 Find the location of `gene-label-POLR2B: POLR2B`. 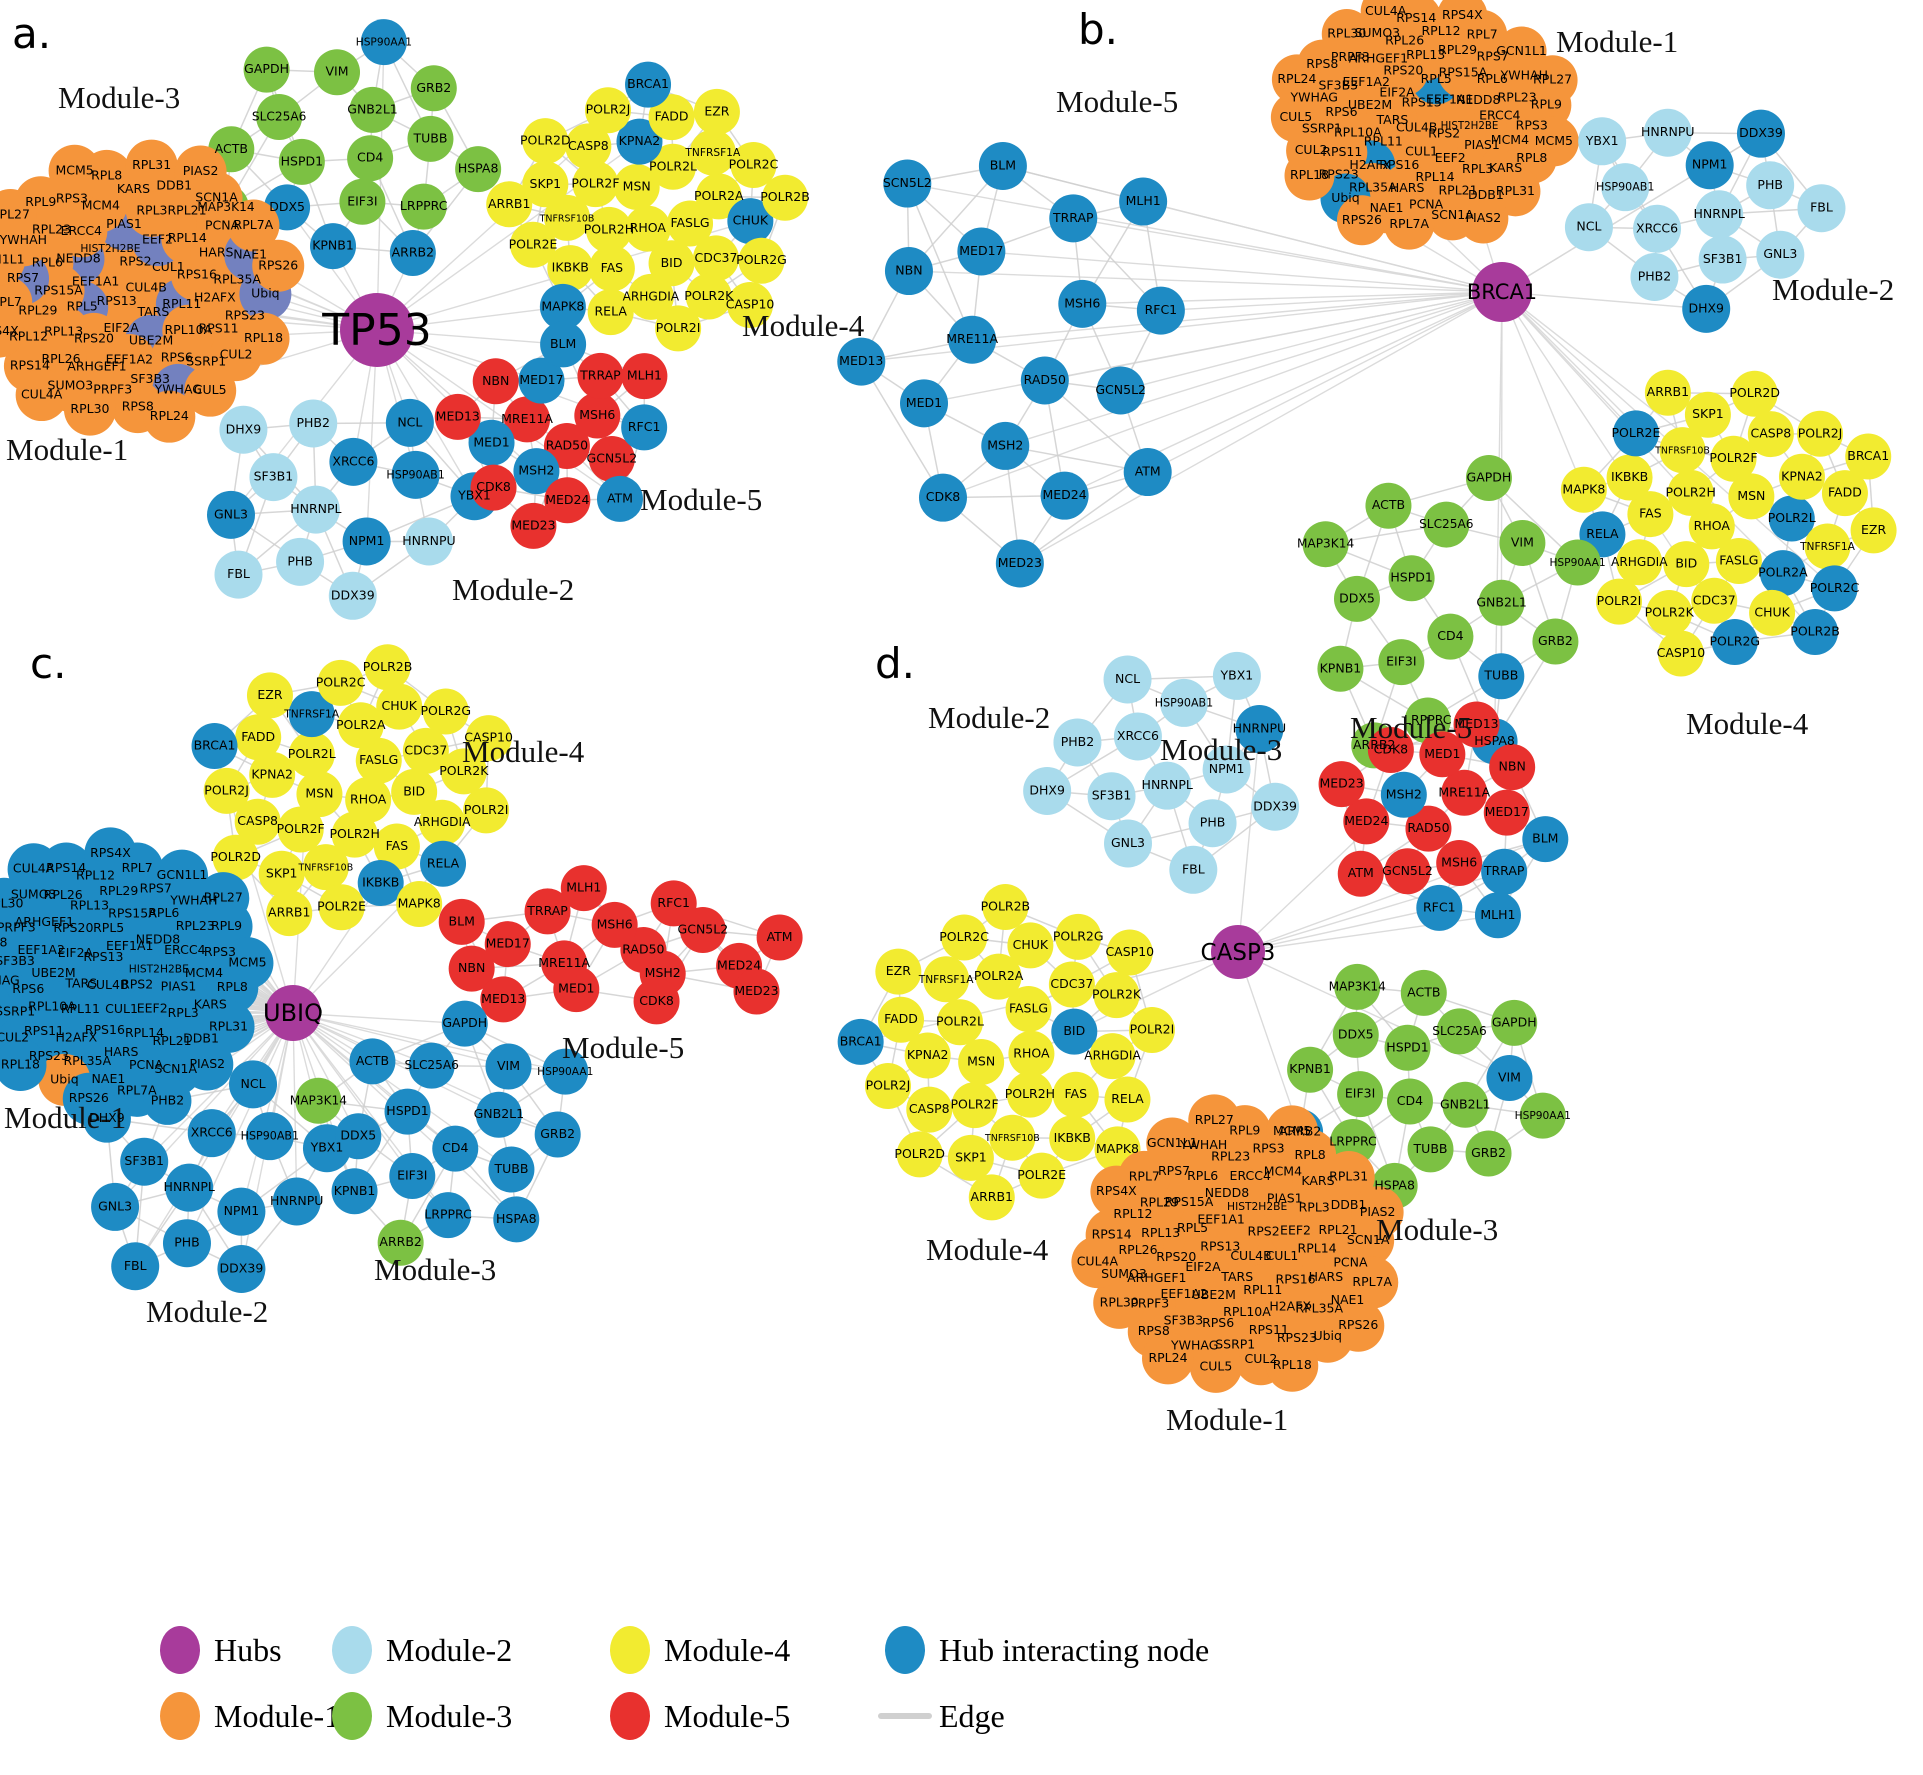

gene-label-POLR2B: POLR2B is located at coordinates (388, 666).